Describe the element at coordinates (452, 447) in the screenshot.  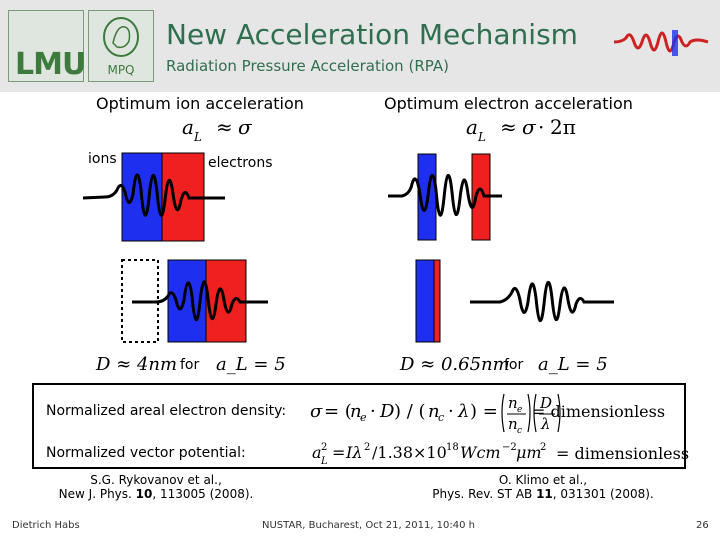
I see `svg-text: 18` at that location.